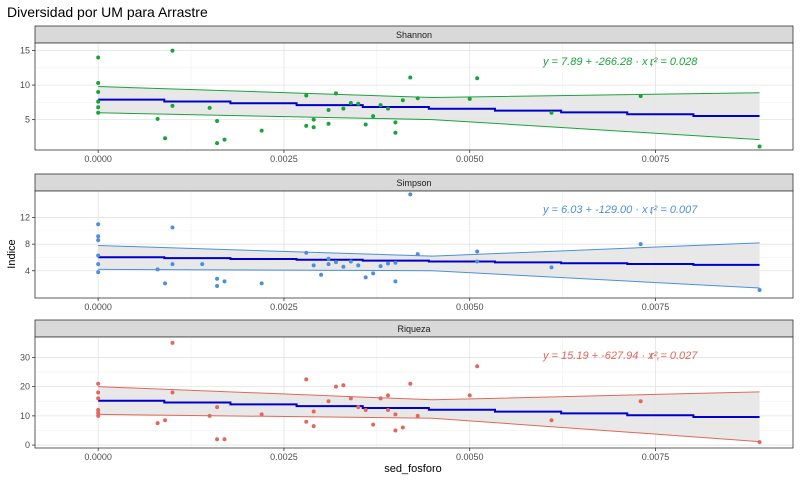  What do you see at coordinates (413, 329) in the screenshot?
I see `facet-strip-label: Riqueza` at bounding box center [413, 329].